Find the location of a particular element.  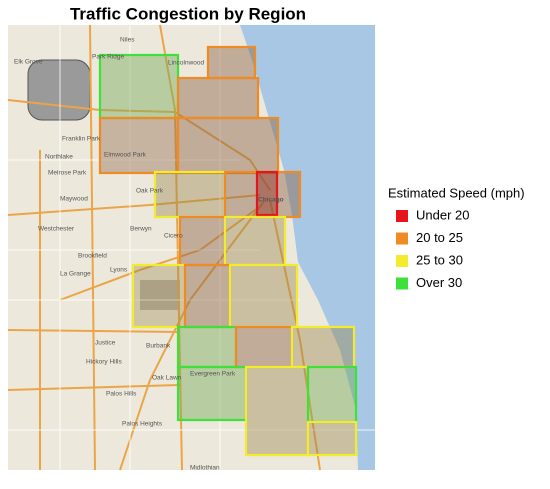

place-label: Palos Heights is located at coordinates (142, 424).